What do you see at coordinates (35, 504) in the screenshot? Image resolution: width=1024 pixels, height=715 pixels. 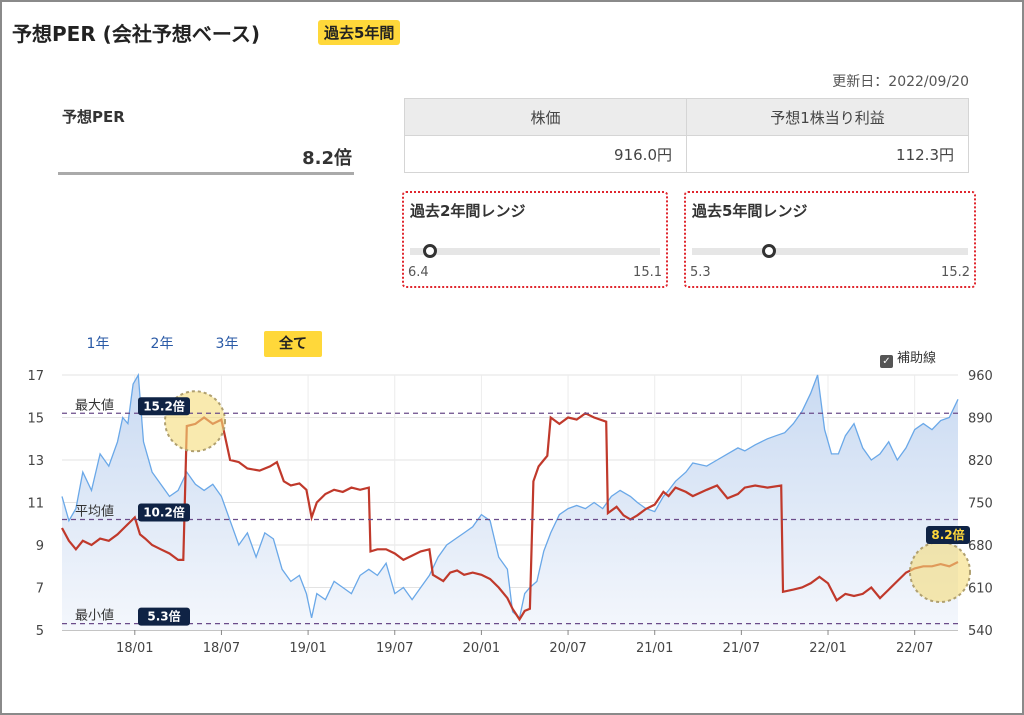 I see `y-left-tick: 11` at bounding box center [35, 504].